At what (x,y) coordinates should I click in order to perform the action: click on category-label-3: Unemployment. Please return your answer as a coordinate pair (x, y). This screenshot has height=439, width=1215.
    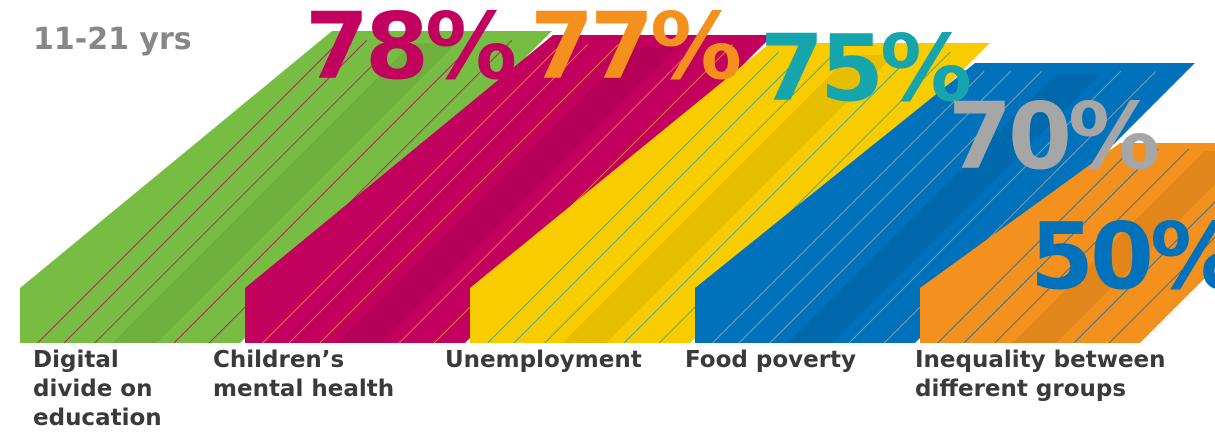
    Looking at the image, I should click on (543, 360).